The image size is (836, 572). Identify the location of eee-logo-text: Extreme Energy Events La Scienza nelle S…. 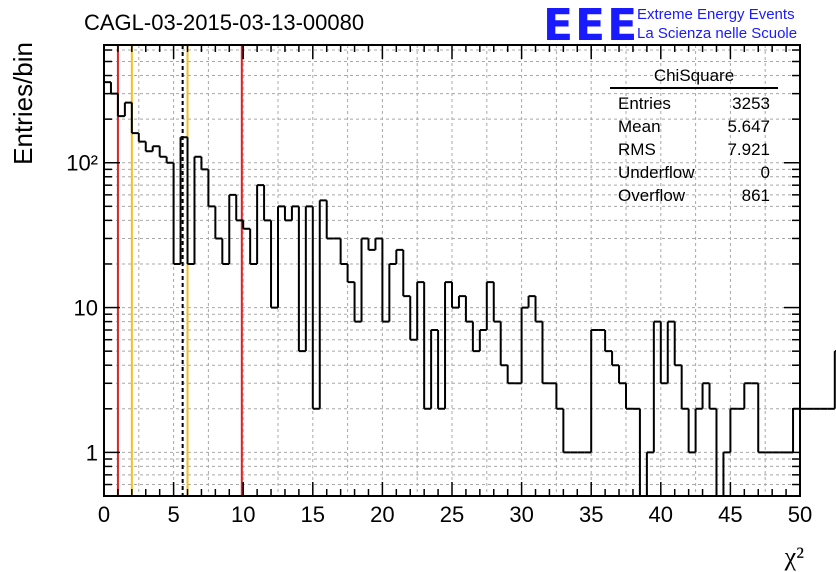
(717, 24).